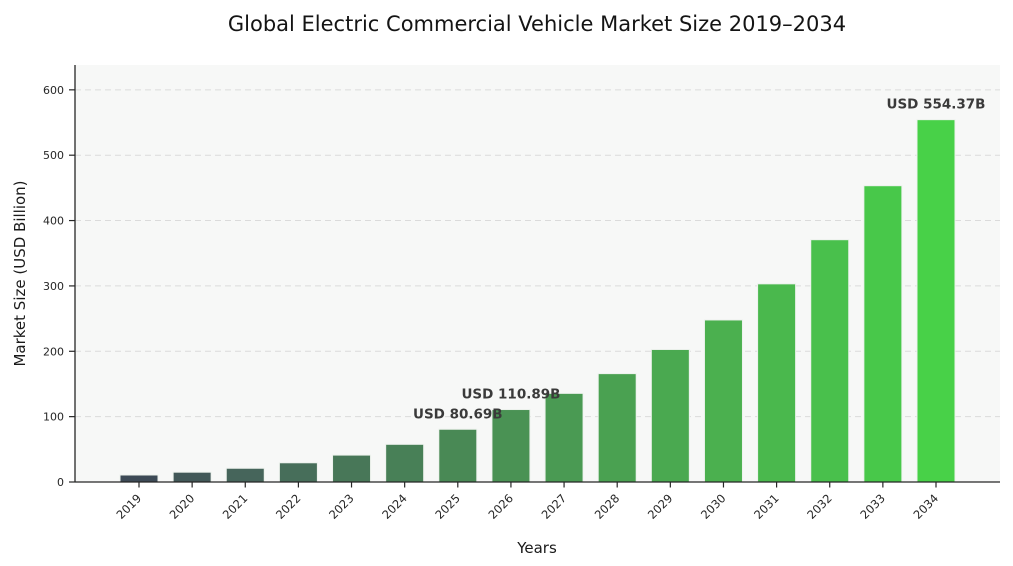 The height and width of the screenshot is (566, 1013). I want to click on bar-2032, so click(830, 361).